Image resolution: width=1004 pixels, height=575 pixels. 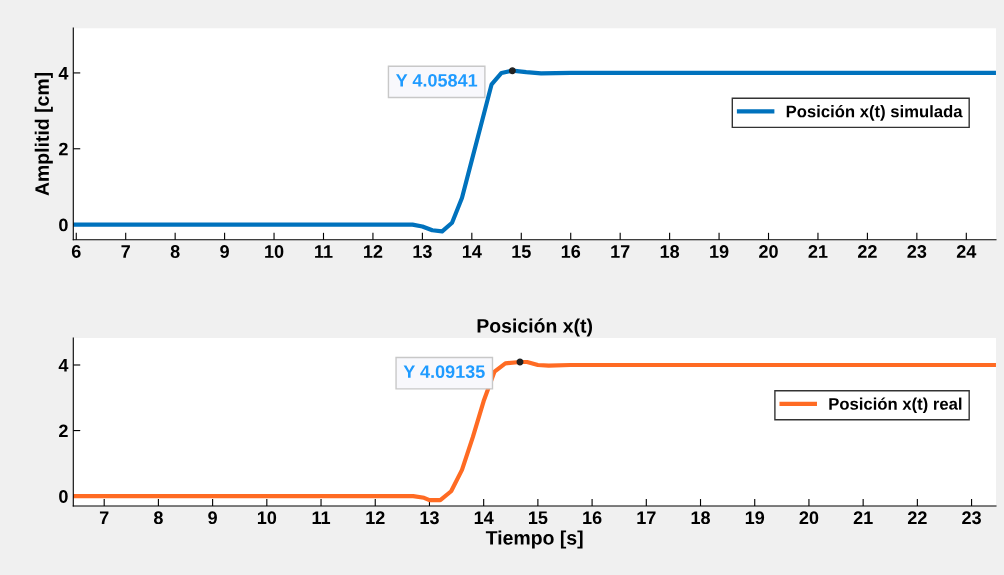 What do you see at coordinates (966, 251) in the screenshot?
I see `x-tick-label: 24` at bounding box center [966, 251].